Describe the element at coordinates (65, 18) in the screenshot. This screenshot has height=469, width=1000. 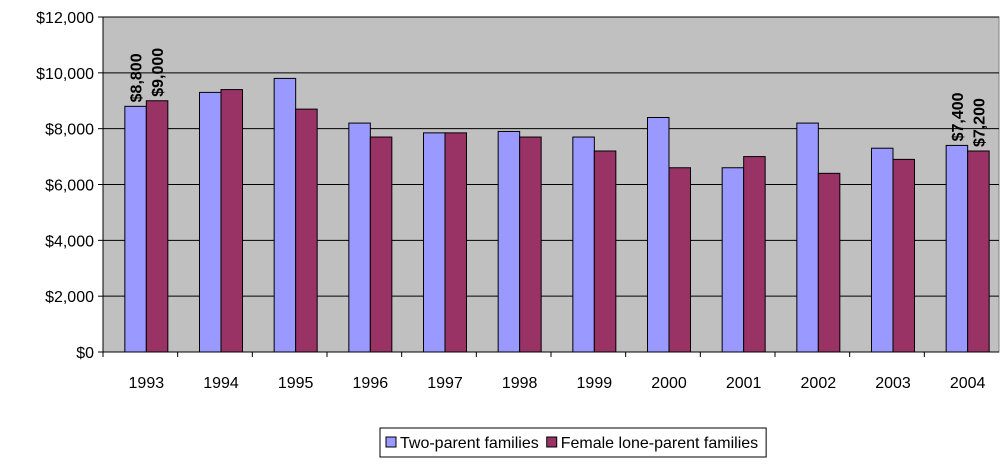
I see `y-tick-label: $12,000` at that location.